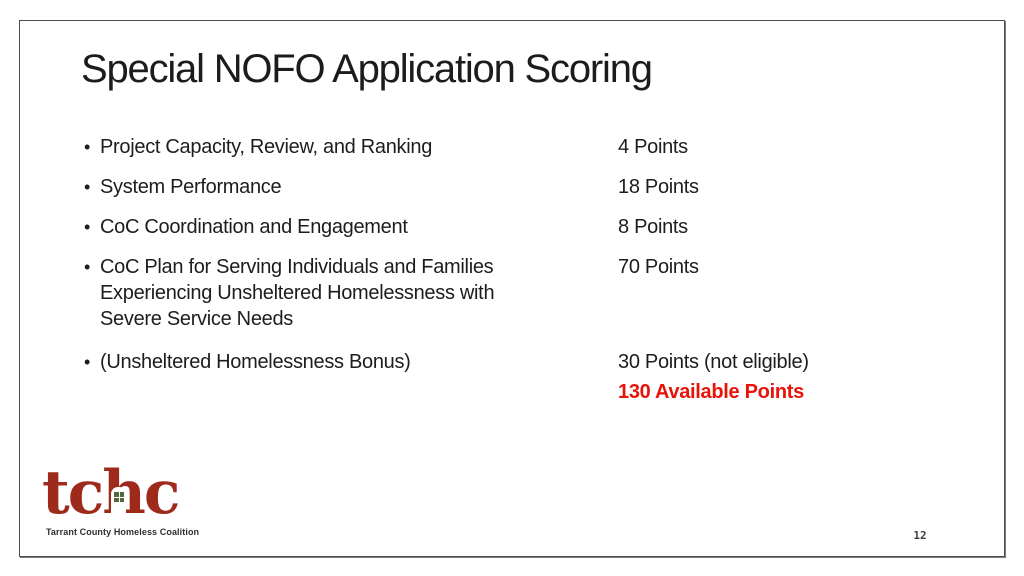  What do you see at coordinates (123, 532) in the screenshot?
I see `logo-tagline: Tarrant County Homeless Coalition` at bounding box center [123, 532].